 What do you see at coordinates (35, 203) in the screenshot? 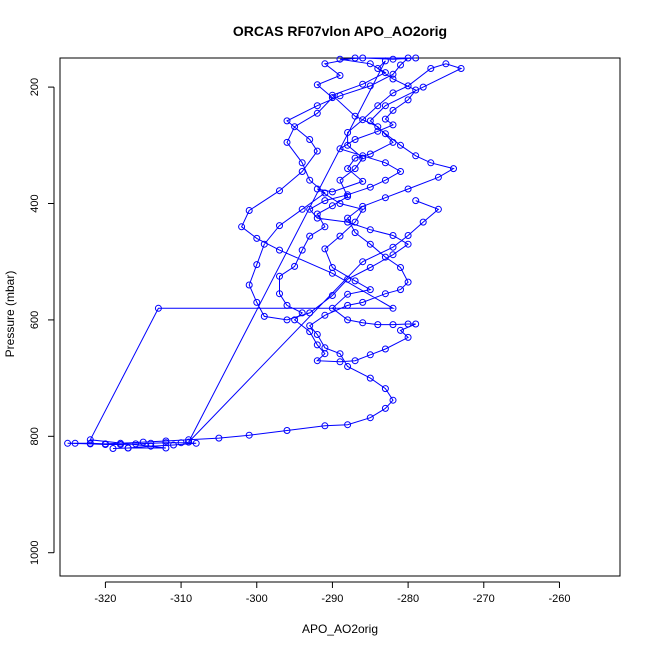
I see `y-tick-label: 400` at bounding box center [35, 203].